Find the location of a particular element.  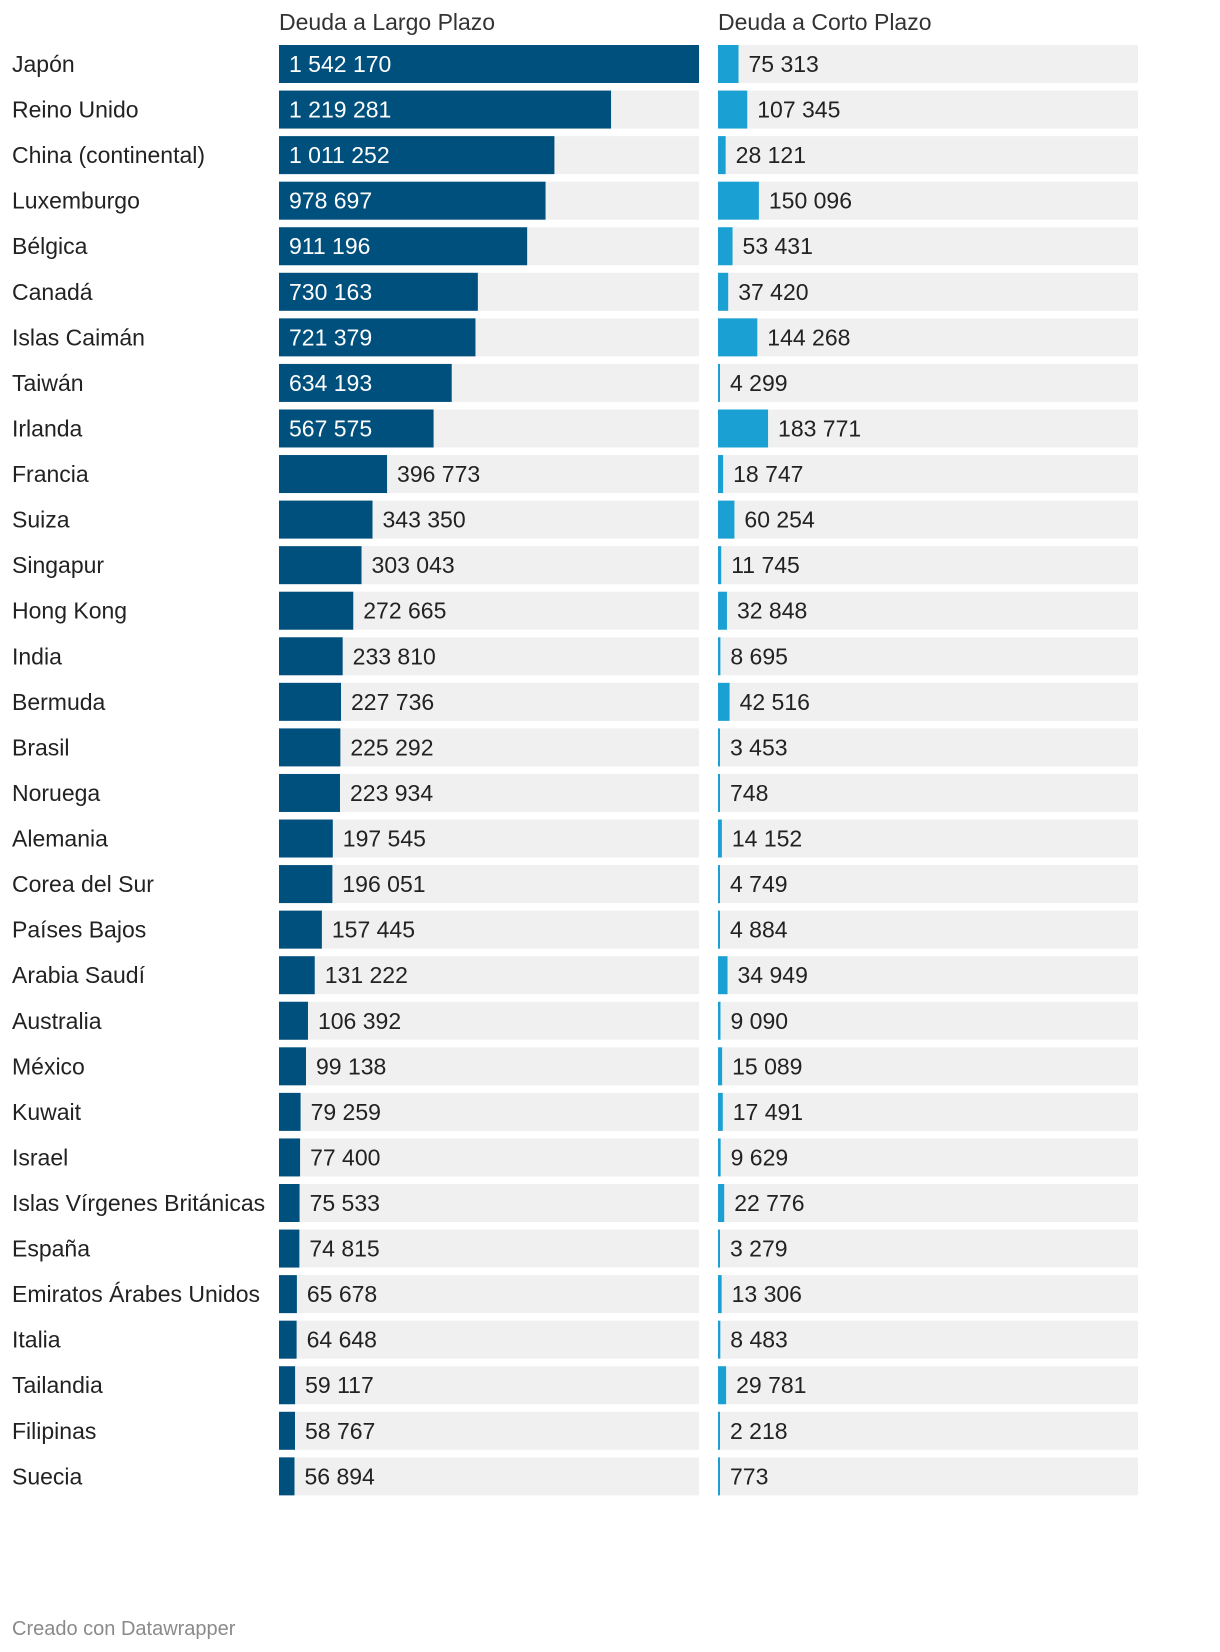

bar-value-label: 77 400 is located at coordinates (345, 1157).